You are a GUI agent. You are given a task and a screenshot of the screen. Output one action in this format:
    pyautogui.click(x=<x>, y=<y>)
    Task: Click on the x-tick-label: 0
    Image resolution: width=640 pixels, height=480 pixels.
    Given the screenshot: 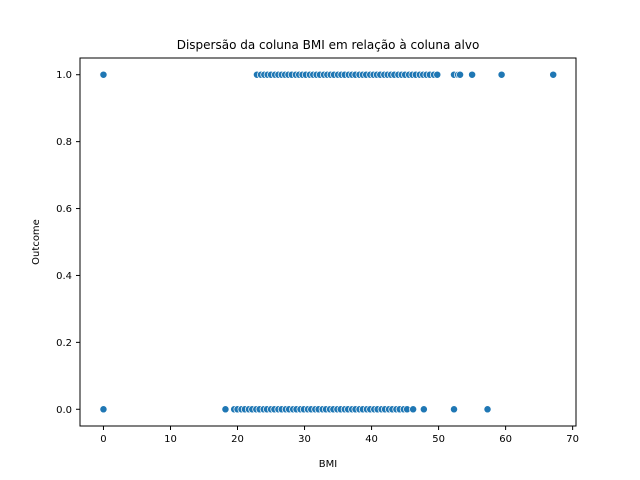 What is the action you would take?
    pyautogui.click(x=103, y=439)
    